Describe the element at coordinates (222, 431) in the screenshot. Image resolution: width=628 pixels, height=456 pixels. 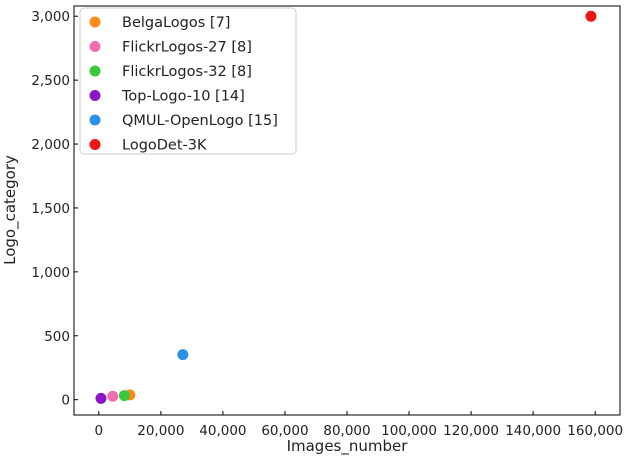
I see `x-tick-label: 40,000` at that location.